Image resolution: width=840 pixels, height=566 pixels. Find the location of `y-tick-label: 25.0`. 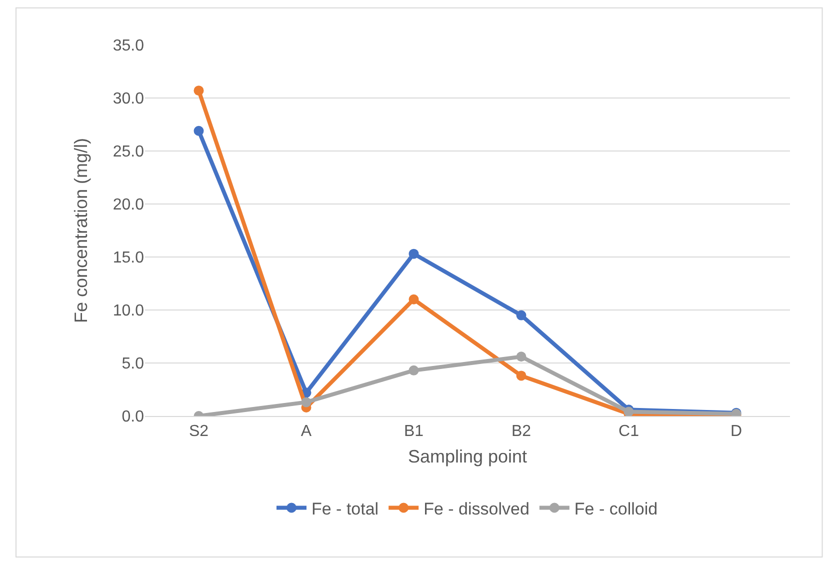

y-tick-label: 25.0 is located at coordinates (128, 152).